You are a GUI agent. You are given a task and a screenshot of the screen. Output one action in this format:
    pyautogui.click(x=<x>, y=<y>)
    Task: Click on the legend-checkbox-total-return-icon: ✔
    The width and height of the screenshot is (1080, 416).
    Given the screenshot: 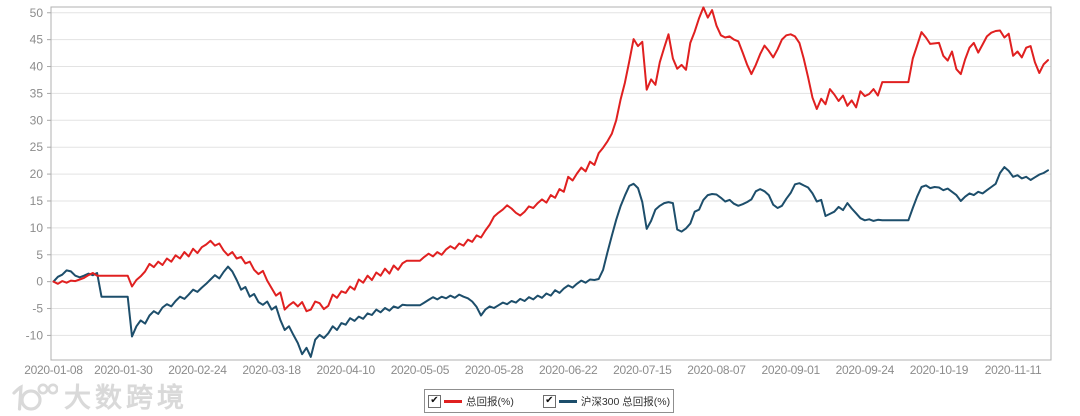 What is the action you would take?
    pyautogui.click(x=434, y=401)
    